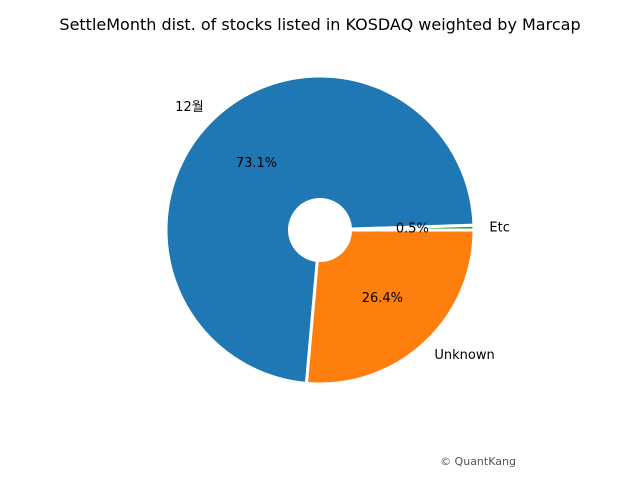 This screenshot has height=480, width=640. I want to click on credit-text: © QuantKang, so click(478, 461).